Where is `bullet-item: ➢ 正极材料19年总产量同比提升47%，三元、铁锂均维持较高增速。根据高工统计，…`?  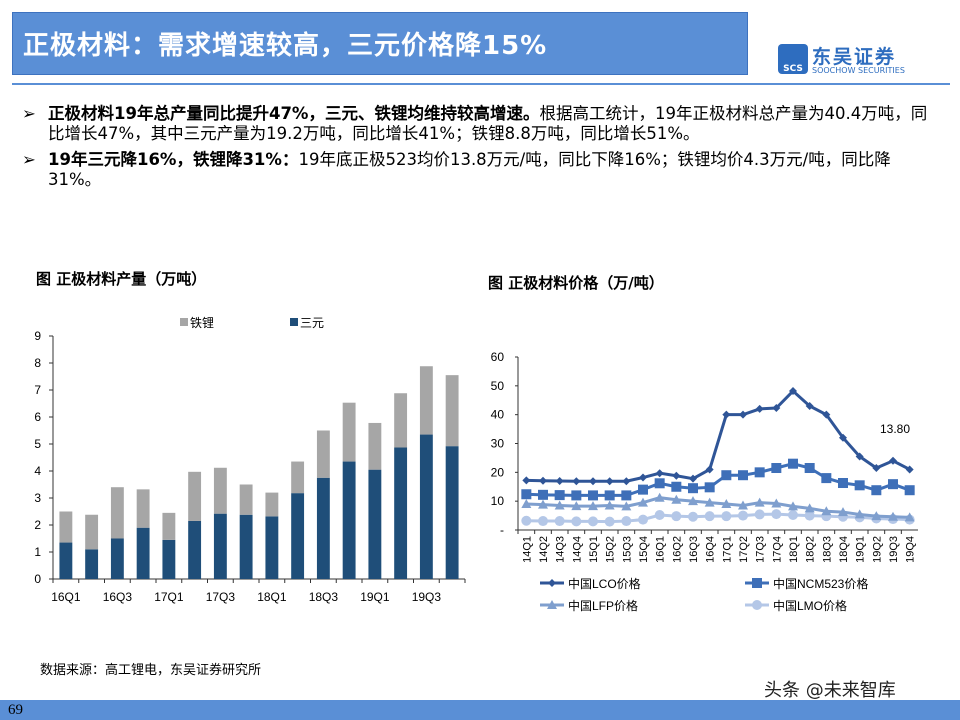
bullet-item: ➢ 正极材料19年总产量同比提升47%，三元、铁锂均维持较高增速。根据高工统计，… is located at coordinates (477, 124).